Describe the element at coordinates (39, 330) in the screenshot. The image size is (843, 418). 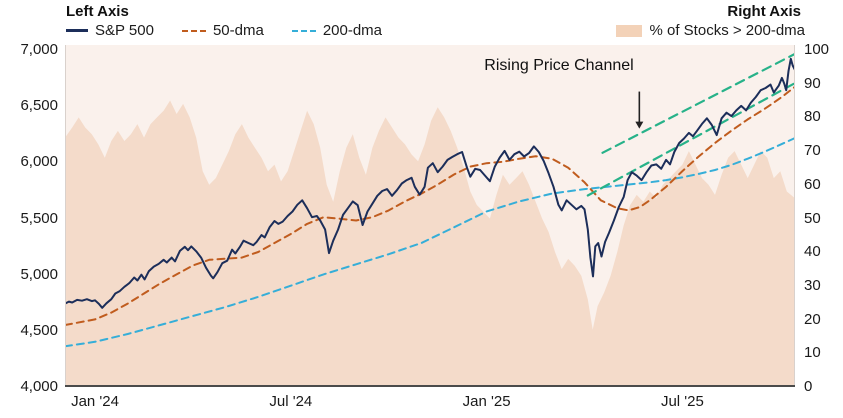
I see `left-axis-tick: 4,500` at that location.